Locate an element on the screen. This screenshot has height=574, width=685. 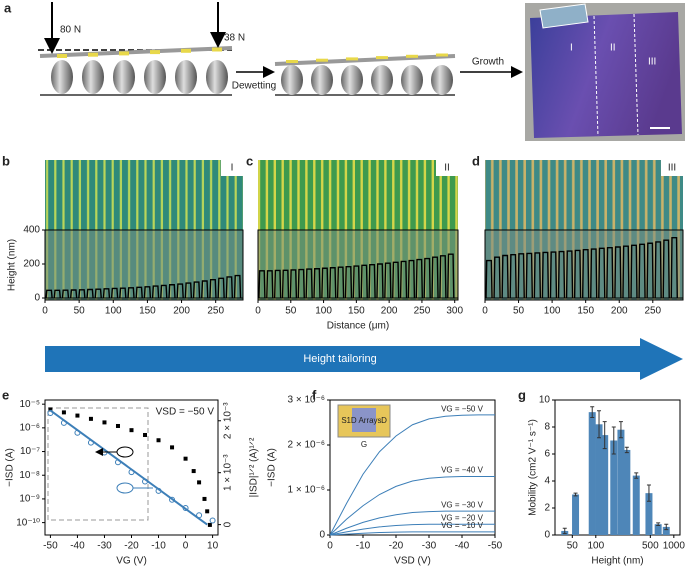
force-label: 38 N is located at coordinates (234, 38).